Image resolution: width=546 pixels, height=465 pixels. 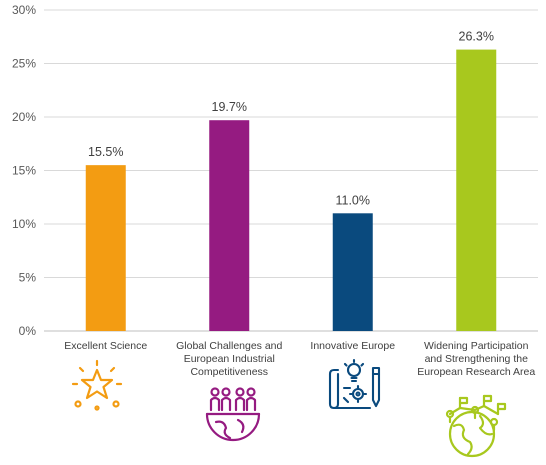 I want to click on y-tick-label: 20%, so click(x=24, y=117).